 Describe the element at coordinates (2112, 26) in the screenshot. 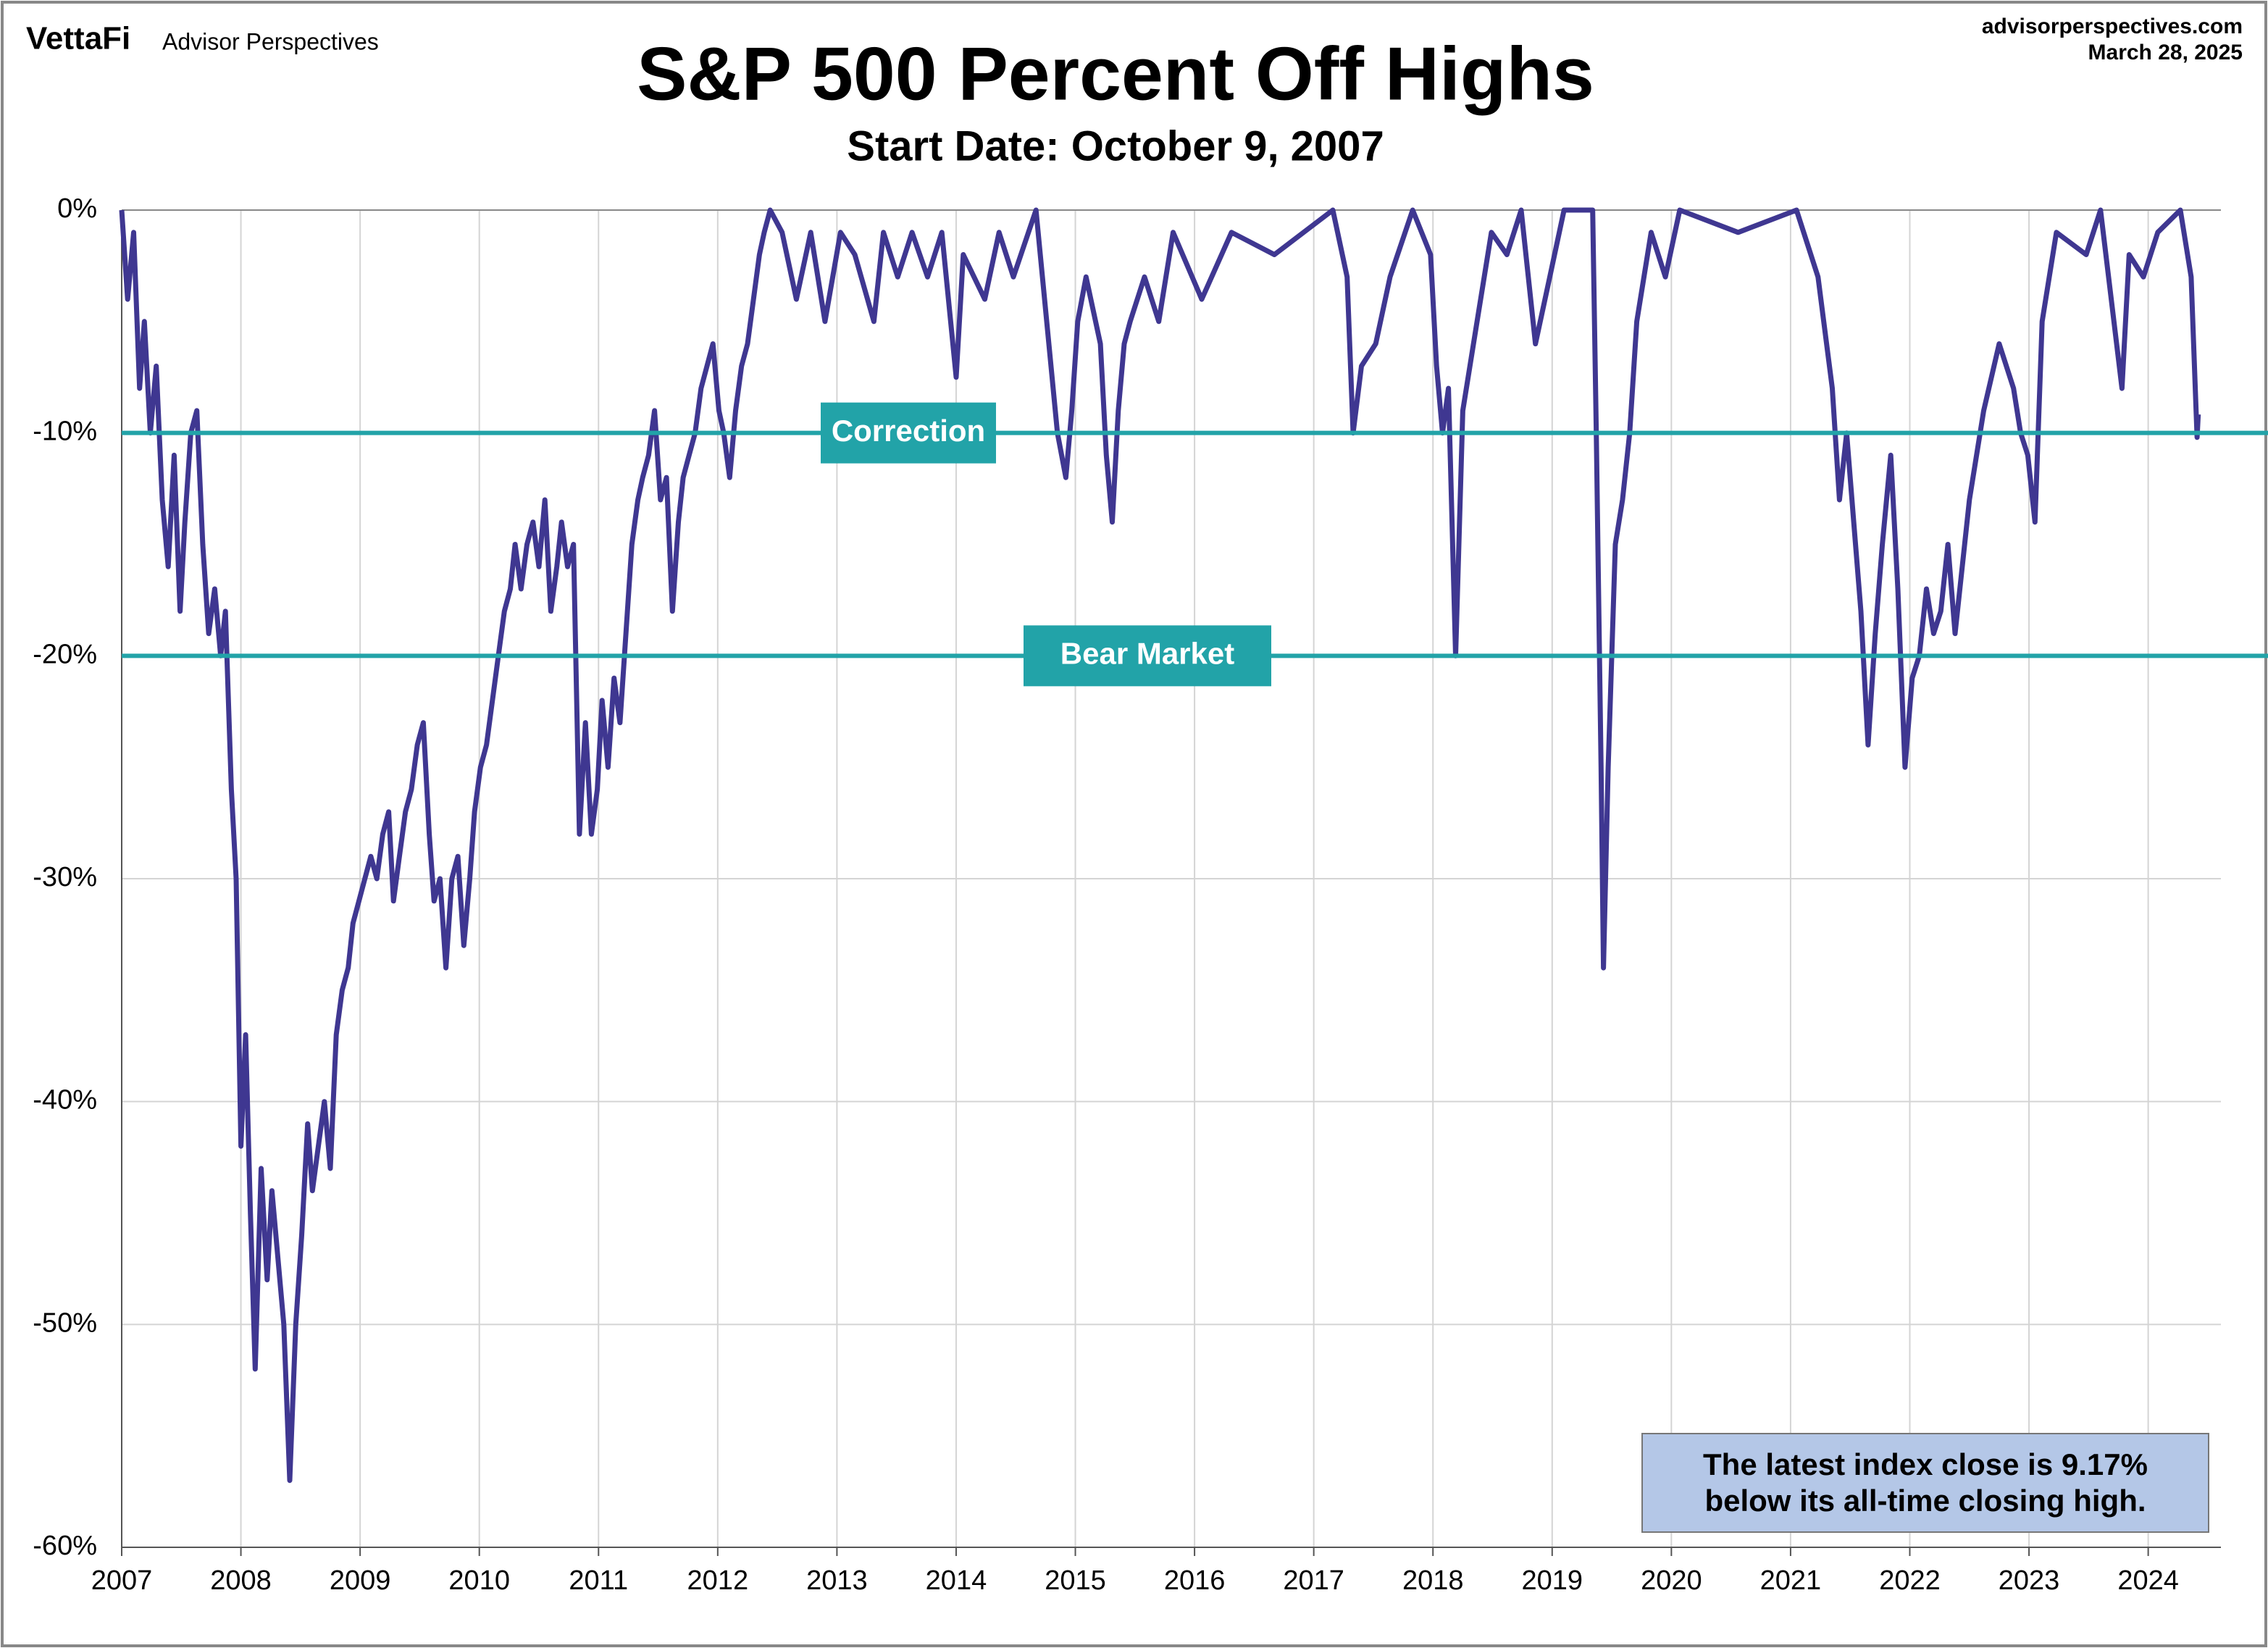

I see `source: advisorperspectives.com` at that location.